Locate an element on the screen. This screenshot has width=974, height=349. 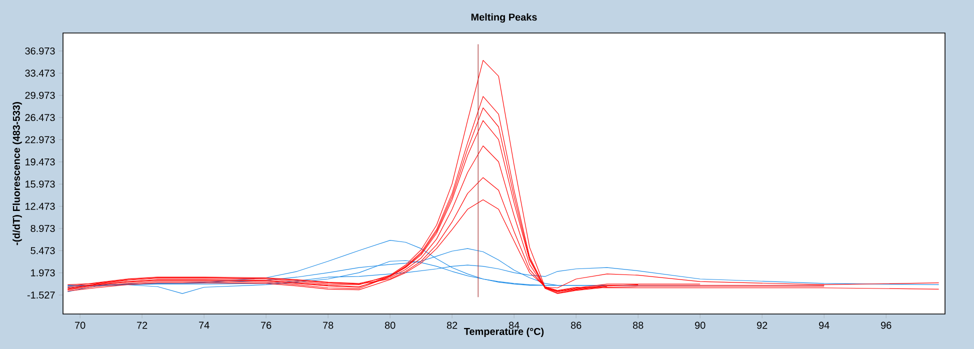
chart-title: Melting Peaks is located at coordinates (504, 18).